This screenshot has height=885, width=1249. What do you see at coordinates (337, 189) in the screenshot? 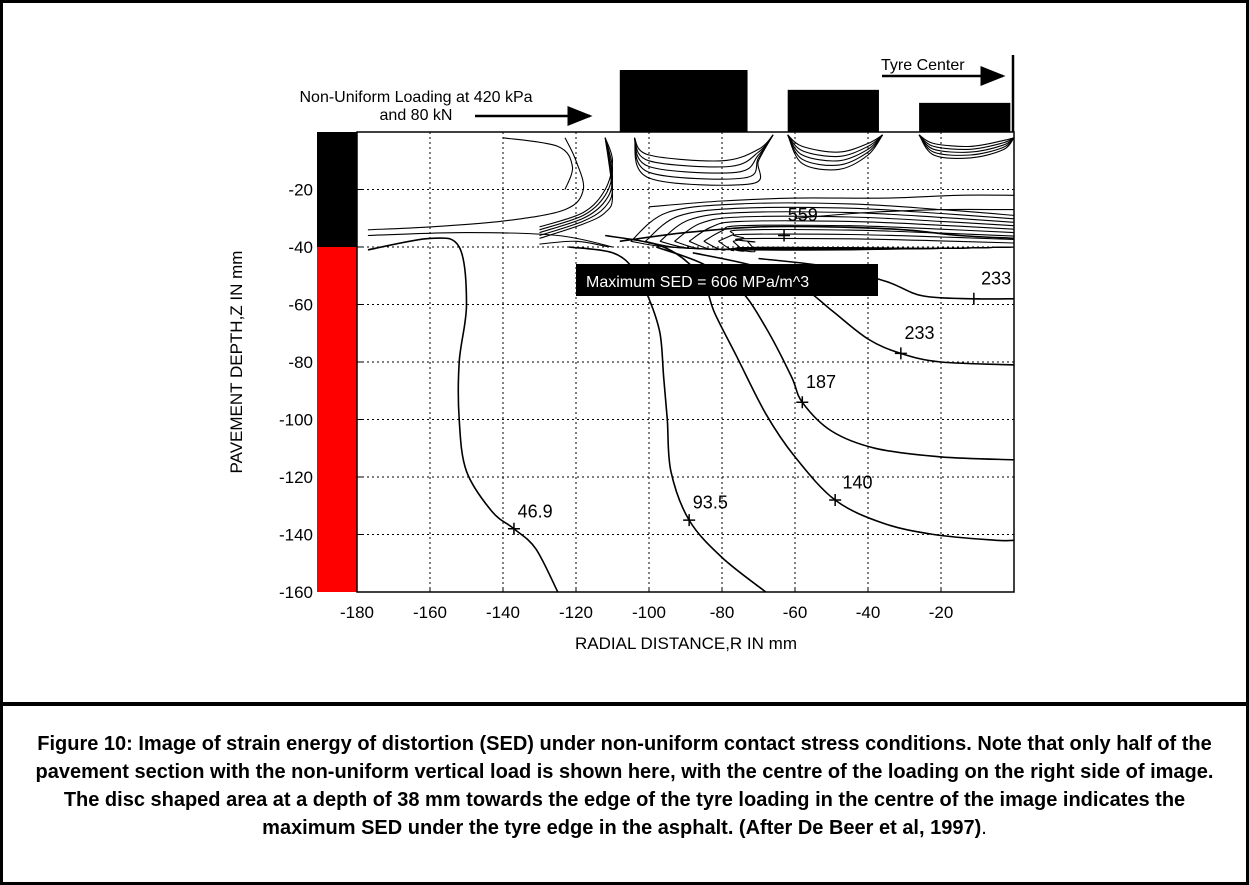
I see `layer-bar-asphalt` at bounding box center [337, 189].